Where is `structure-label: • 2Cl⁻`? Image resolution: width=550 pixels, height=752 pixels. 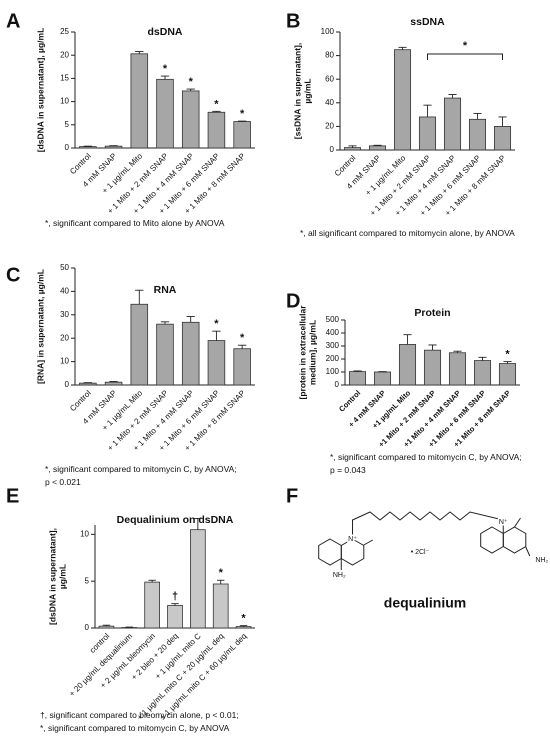
structure-label: • 2Cl⁻ is located at coordinates (420, 552).